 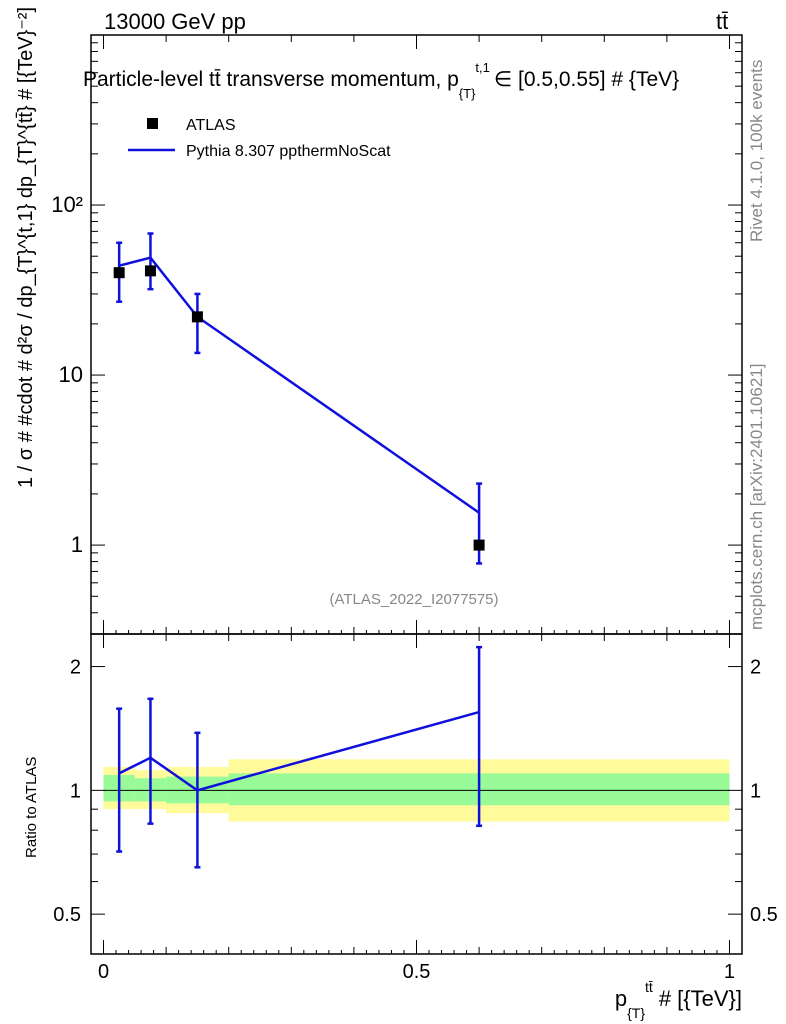 What do you see at coordinates (77, 544) in the screenshot?
I see `main-ytick-label: 1` at bounding box center [77, 544].